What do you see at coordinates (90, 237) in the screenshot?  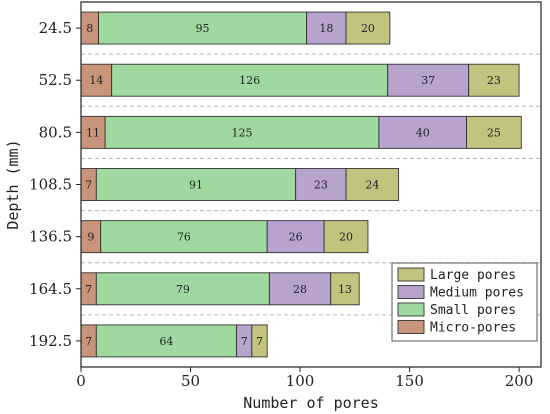 I see `bar-value-label: 9` at bounding box center [90, 237].